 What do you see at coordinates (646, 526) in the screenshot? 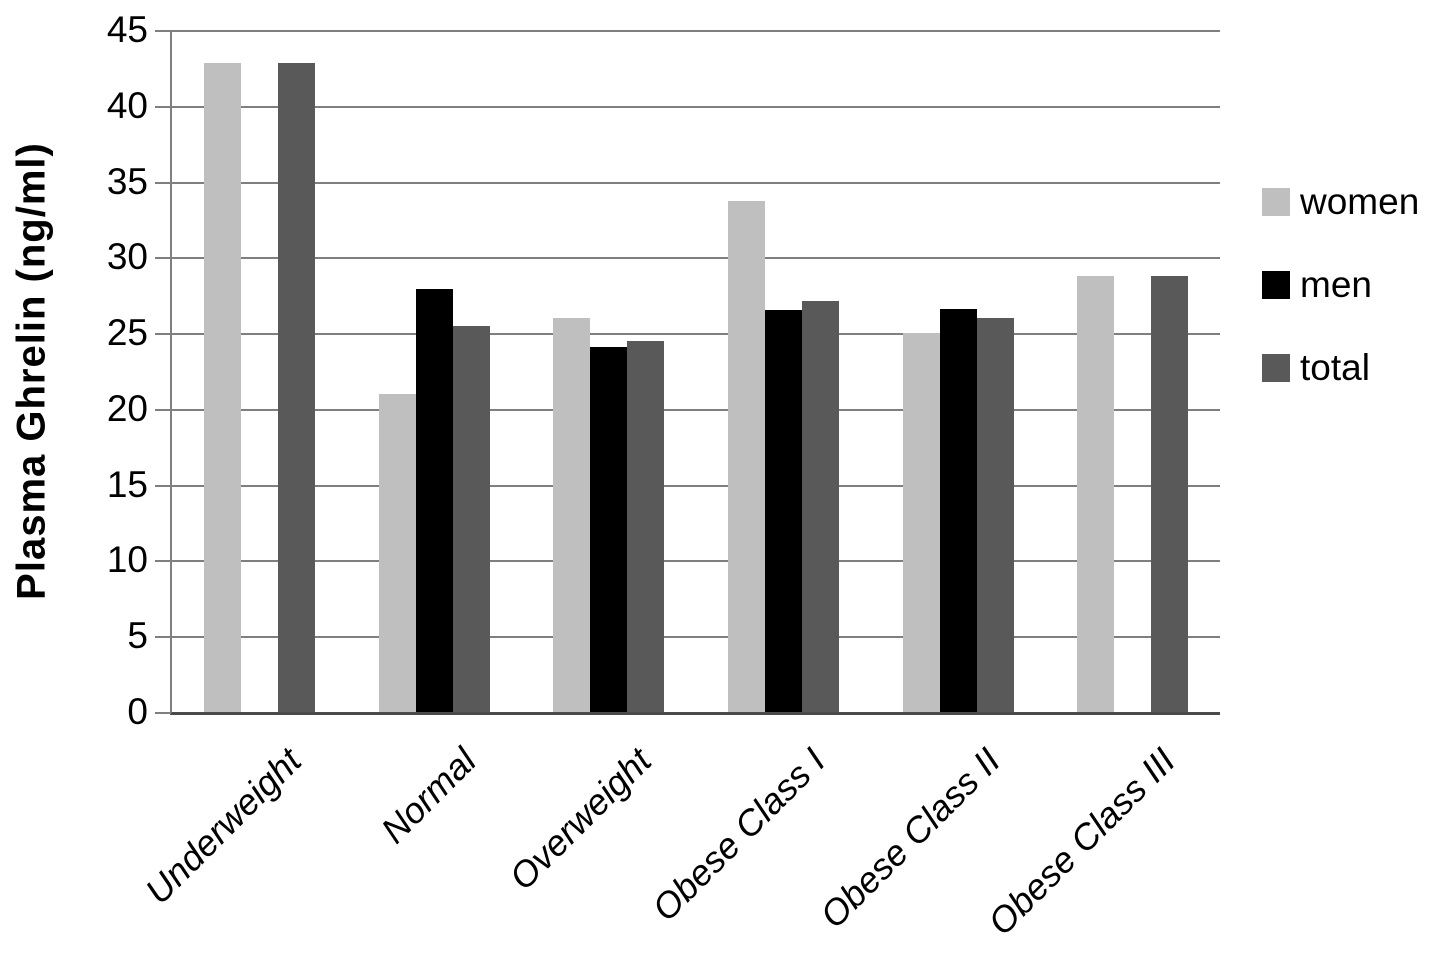
I see `bar-total-overweight` at bounding box center [646, 526].